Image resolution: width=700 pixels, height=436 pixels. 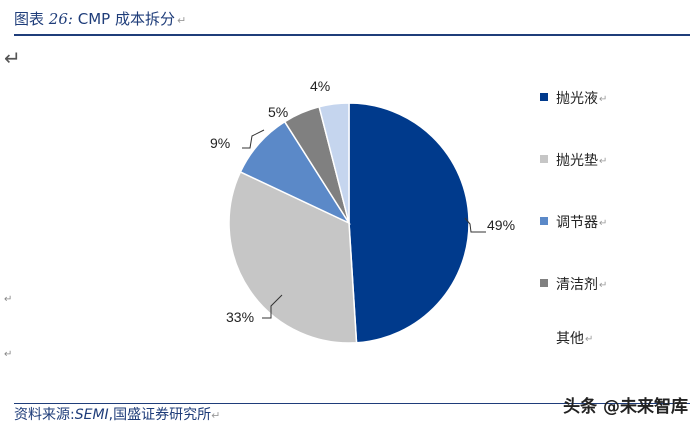 I want to click on data-label: 33%, so click(x=240, y=317).